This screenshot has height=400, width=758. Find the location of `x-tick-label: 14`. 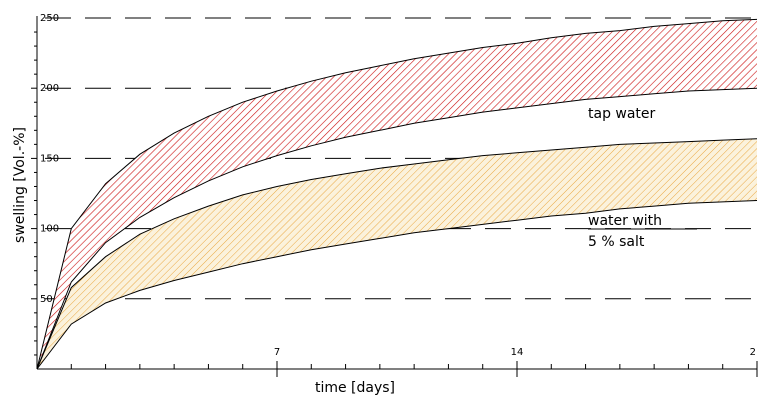

x-tick-label: 14 is located at coordinates (517, 352).